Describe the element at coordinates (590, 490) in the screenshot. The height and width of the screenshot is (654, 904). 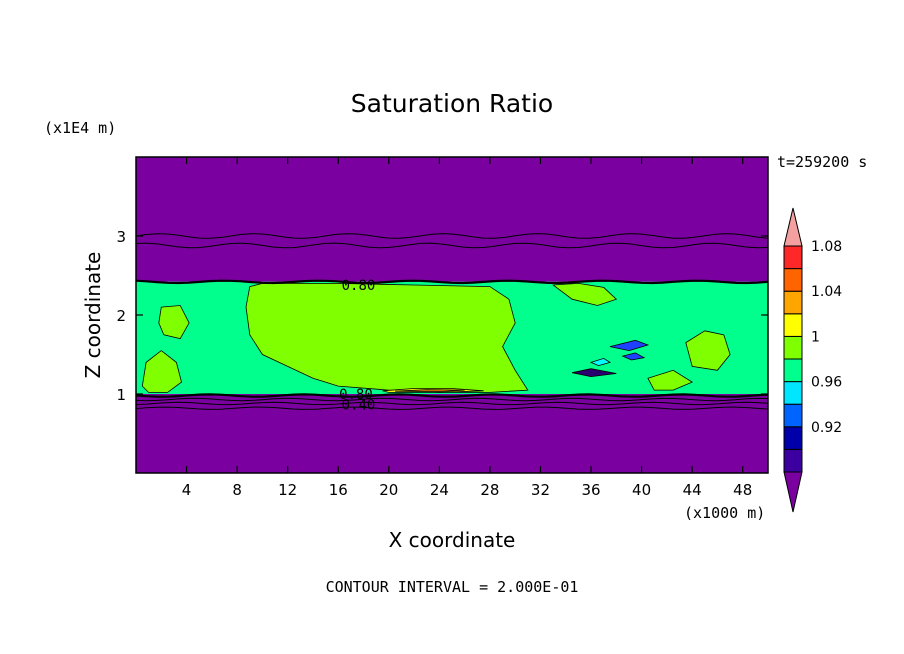
I see `x-tick-label: 36` at that location.